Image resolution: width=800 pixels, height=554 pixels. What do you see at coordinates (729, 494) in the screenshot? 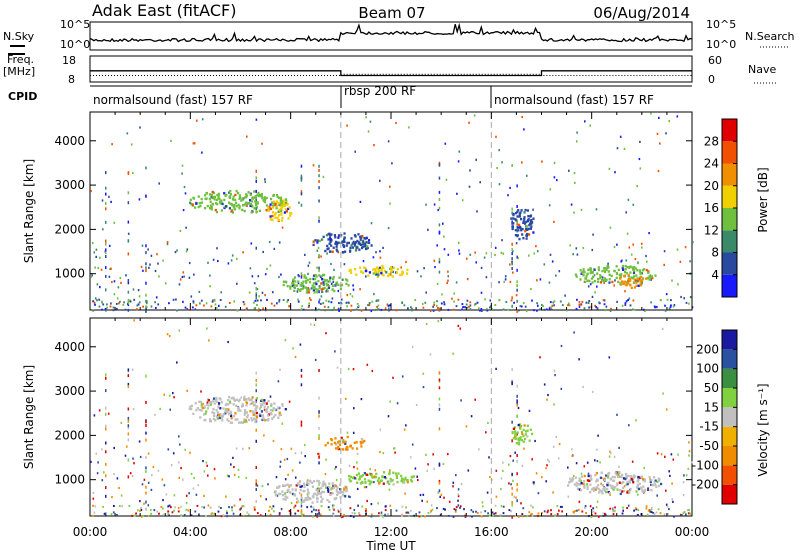
I see `colorbar-swatch` at bounding box center [729, 494].